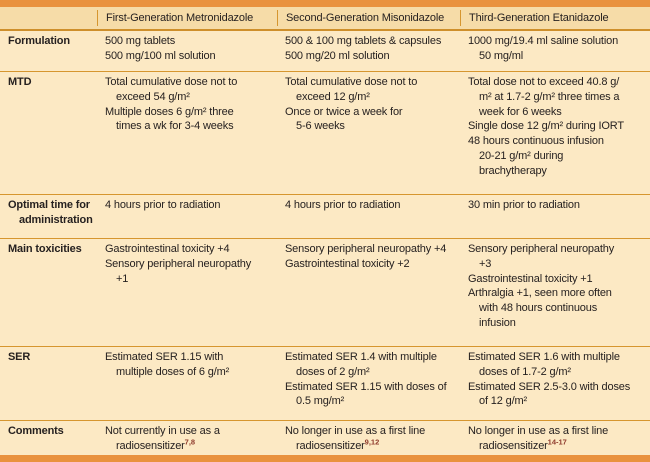  What do you see at coordinates (544, 357) in the screenshot?
I see `cell-line: Estimated SER 1.6 with multiple` at bounding box center [544, 357].